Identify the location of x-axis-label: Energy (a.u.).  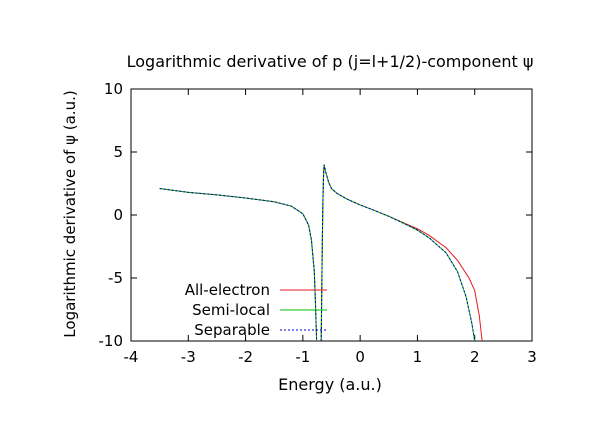
(330, 384).